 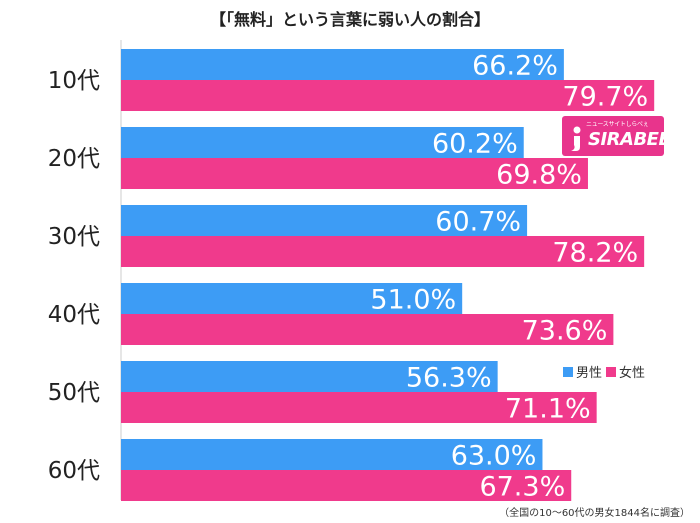 I want to click on logo-tagline: ニュースサイトしらべぇ, so click(x=617, y=124).